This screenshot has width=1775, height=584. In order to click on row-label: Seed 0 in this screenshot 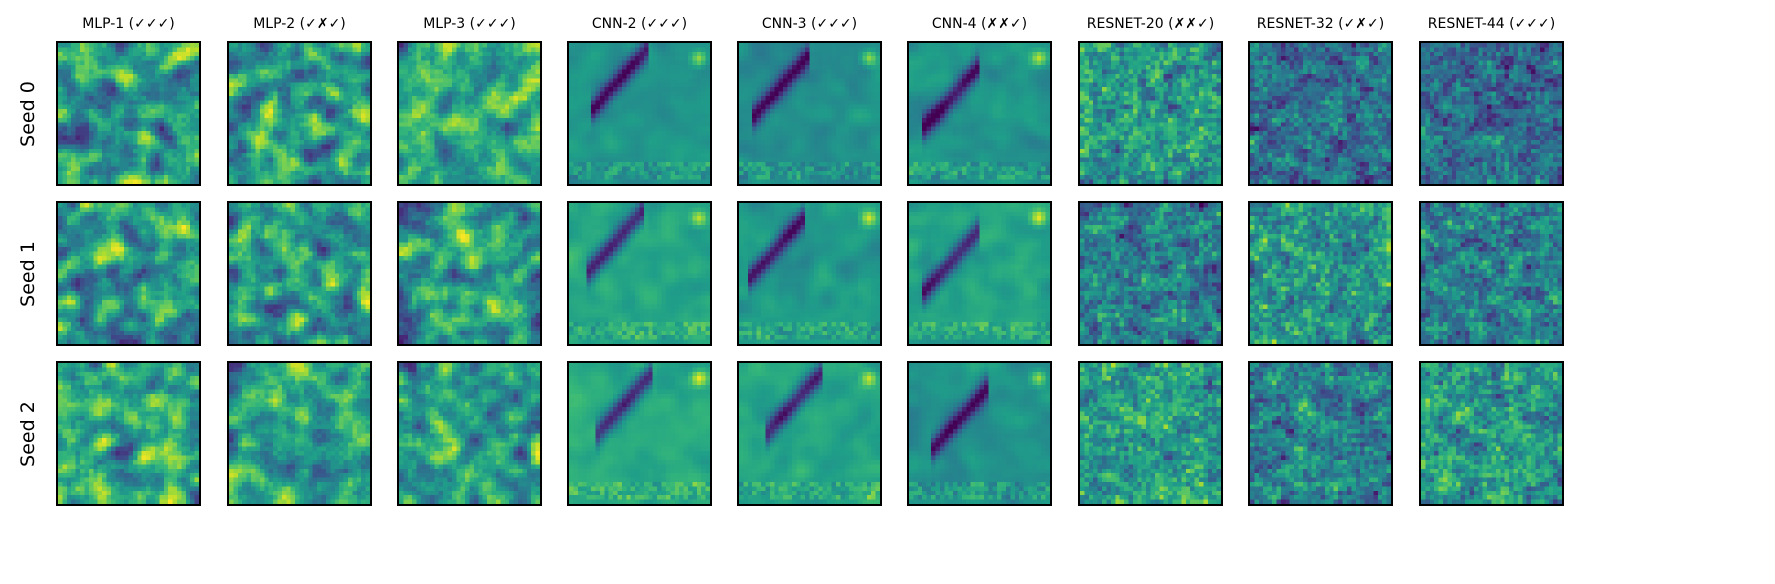, I will do `click(28, 113)`.